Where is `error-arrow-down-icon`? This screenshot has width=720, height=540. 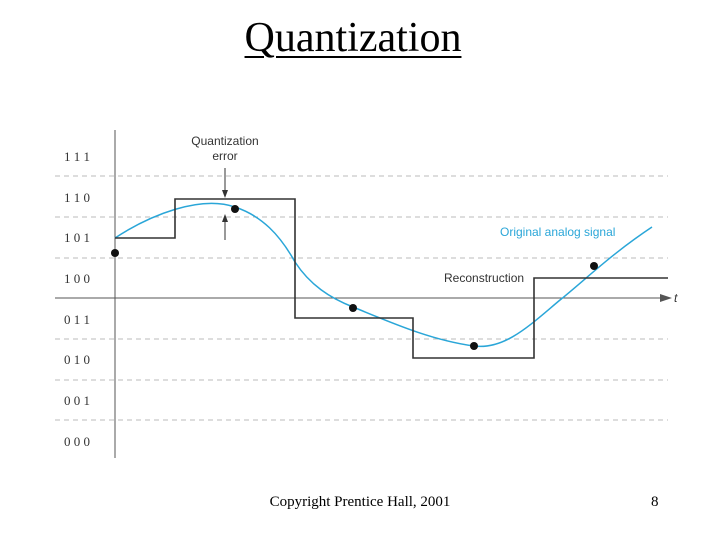
error-arrow-down-icon is located at coordinates (225, 194).